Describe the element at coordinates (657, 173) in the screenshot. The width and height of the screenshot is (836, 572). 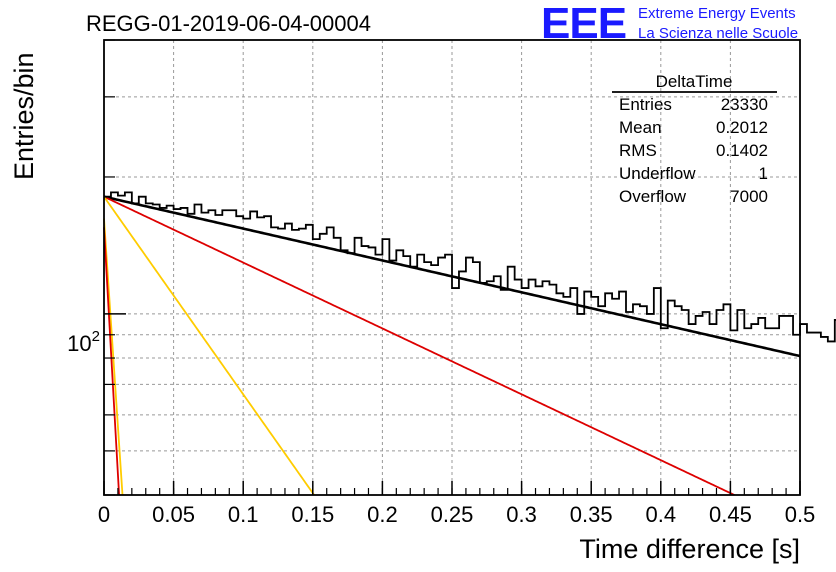
I see `stats-row-label: Underflow` at that location.